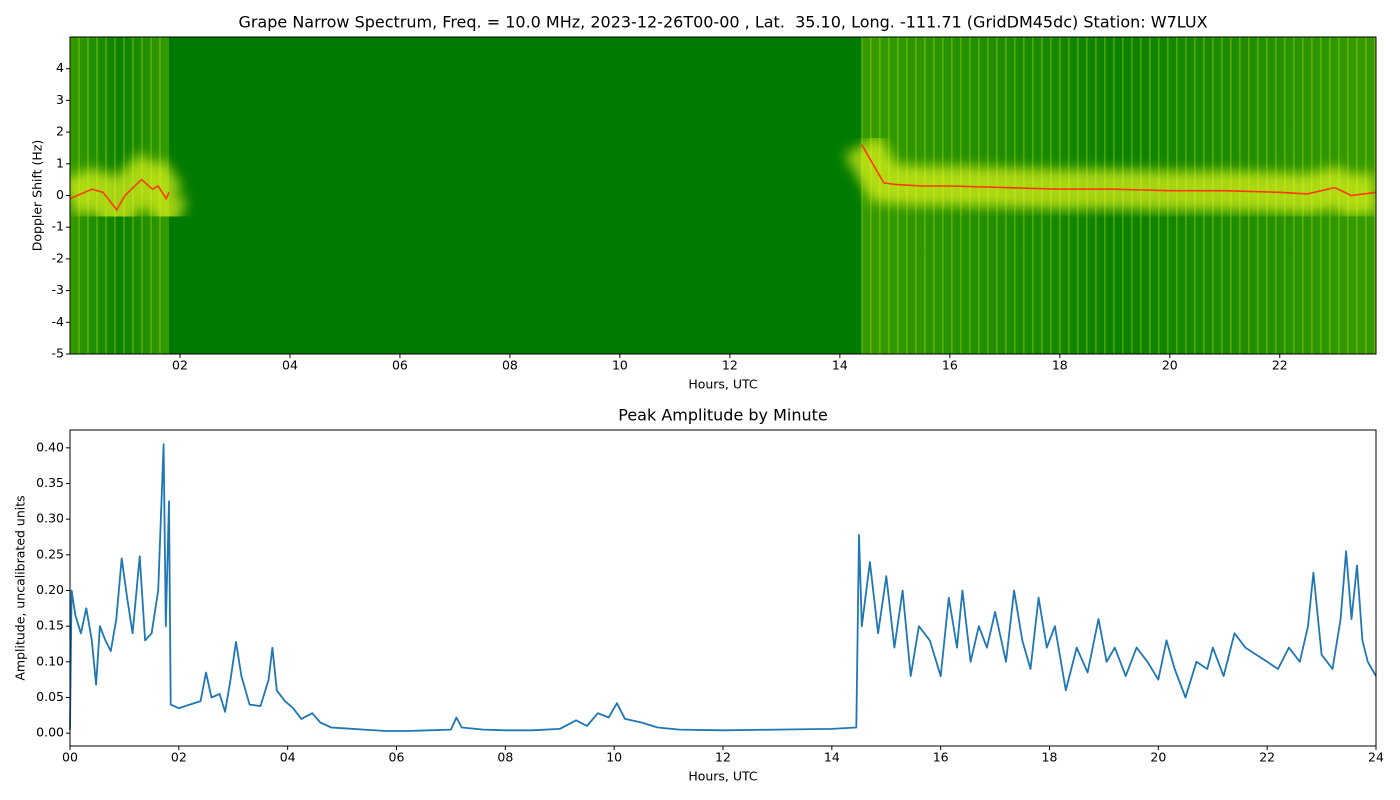 This screenshot has width=1400, height=800. I want to click on y-tick-label: 0.10, so click(50, 660).